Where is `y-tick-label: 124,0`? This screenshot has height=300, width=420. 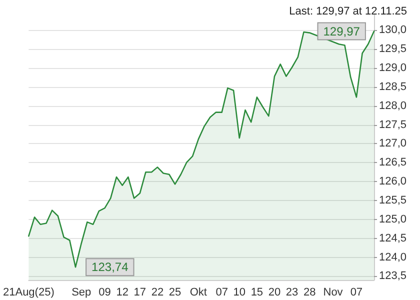
y-tick-label: 124,0 is located at coordinates (393, 257).